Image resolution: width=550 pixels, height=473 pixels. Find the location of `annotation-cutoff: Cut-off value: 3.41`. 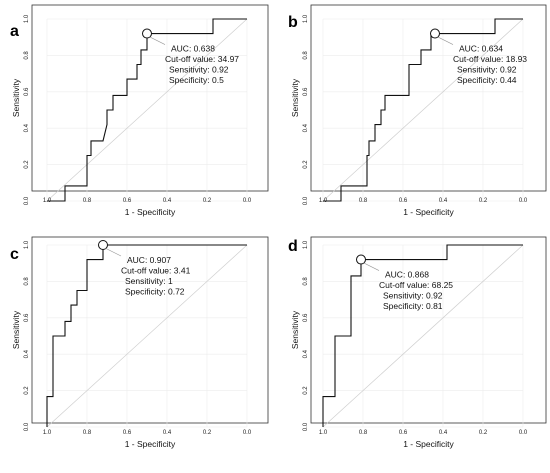

annotation-cutoff: Cut-off value: 3.41 is located at coordinates (156, 271).